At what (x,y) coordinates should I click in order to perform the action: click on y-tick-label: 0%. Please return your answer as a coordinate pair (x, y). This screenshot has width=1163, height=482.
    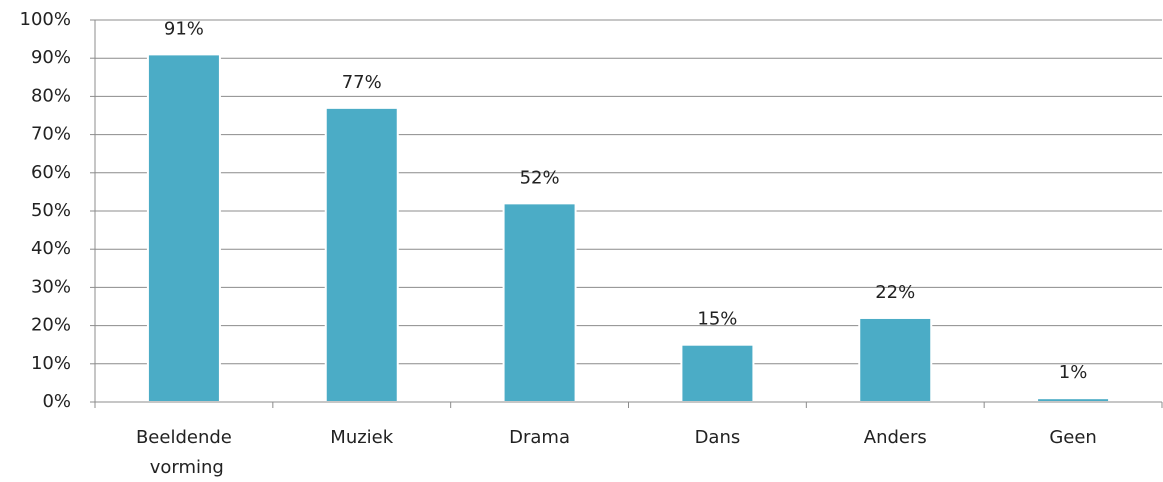
    Looking at the image, I should click on (56, 401).